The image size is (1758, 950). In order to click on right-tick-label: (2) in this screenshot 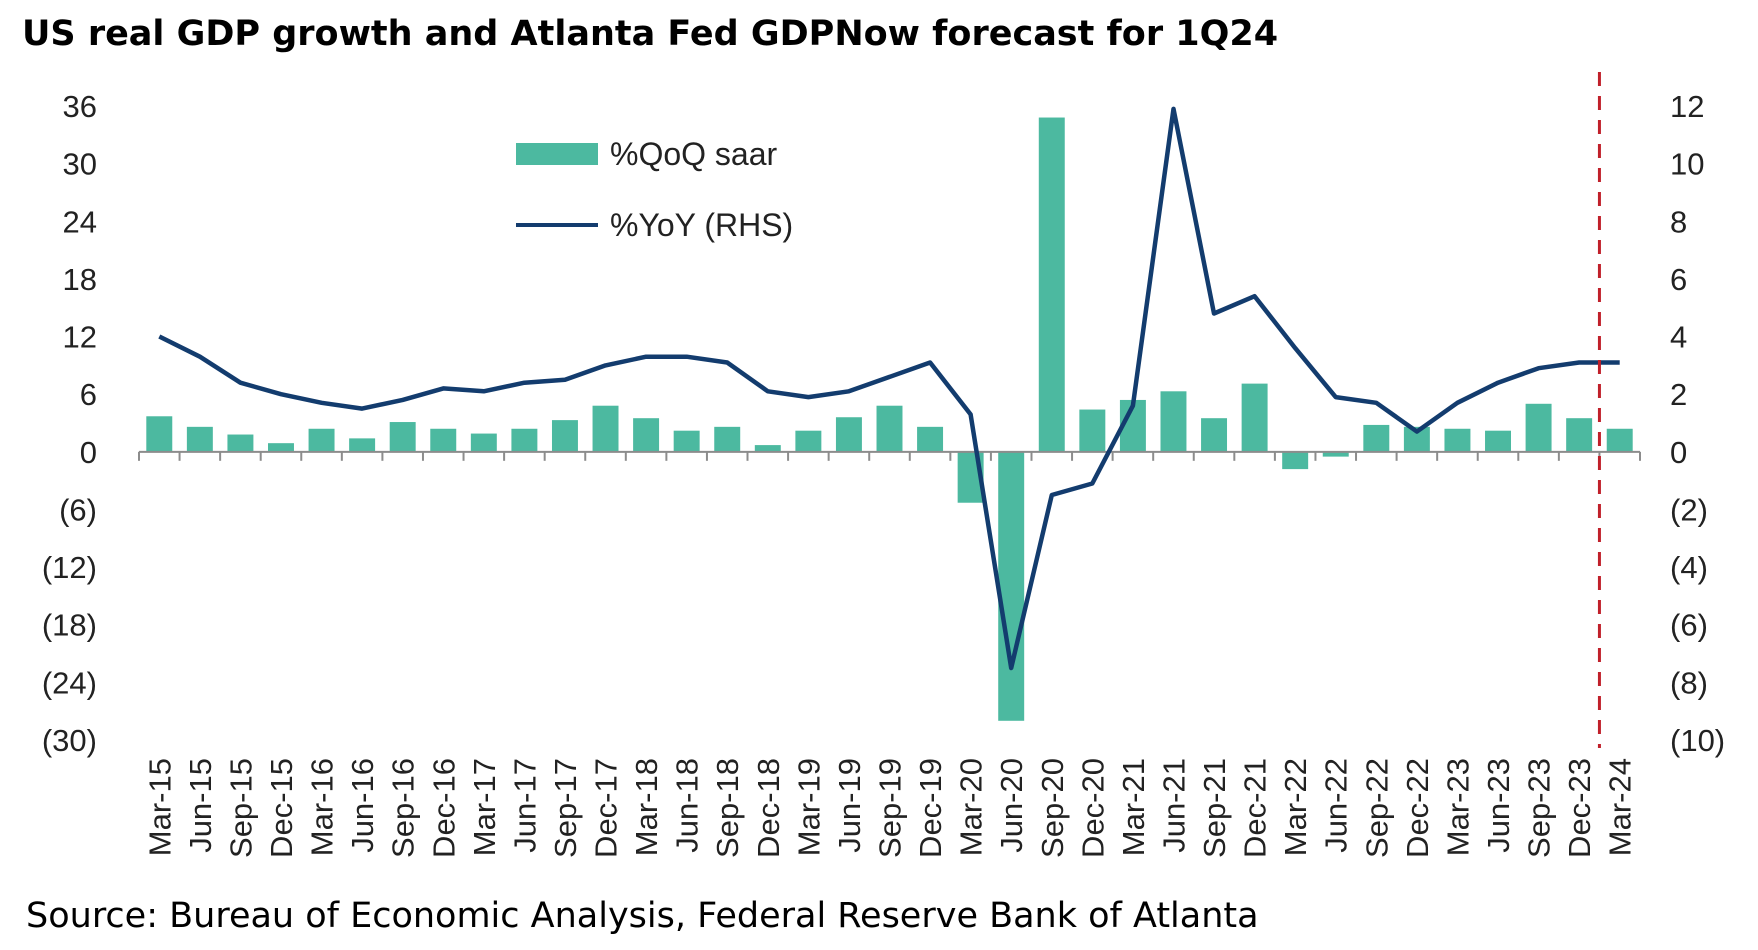, I will do `click(1689, 509)`.